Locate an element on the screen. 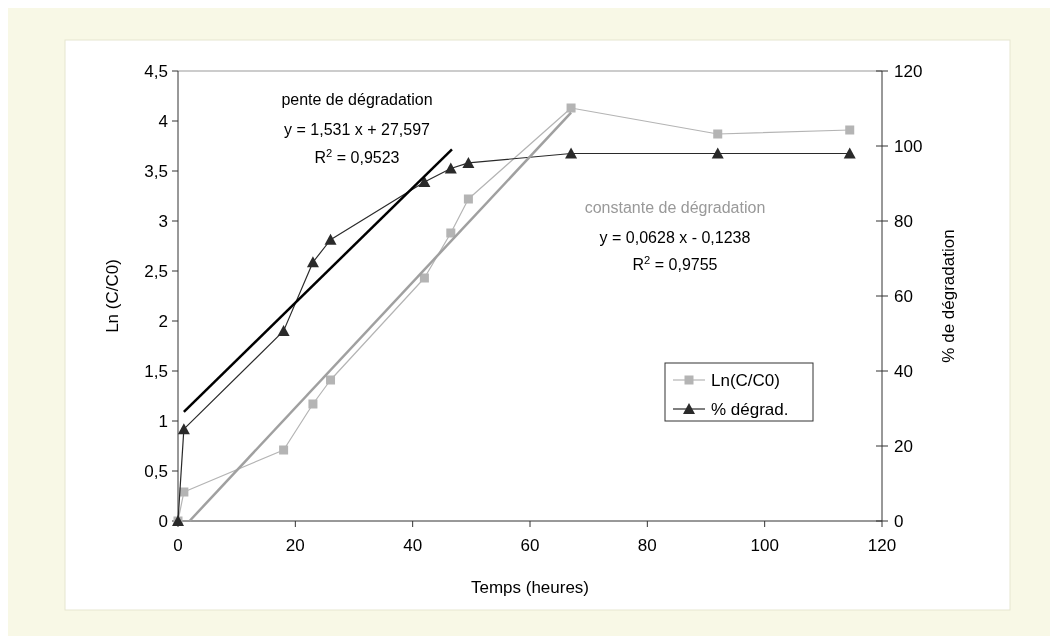  y-tick-label: 2,5 is located at coordinates (156, 271).